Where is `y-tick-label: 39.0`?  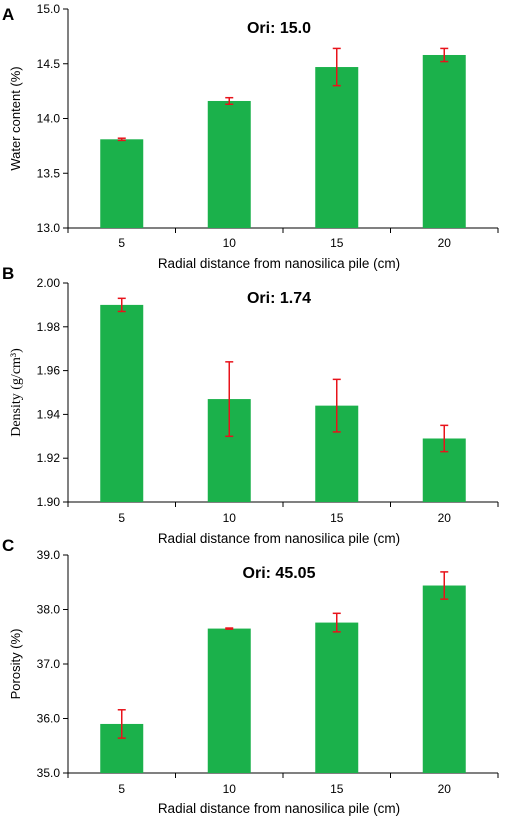
y-tick-label: 39.0 is located at coordinates (49, 555).